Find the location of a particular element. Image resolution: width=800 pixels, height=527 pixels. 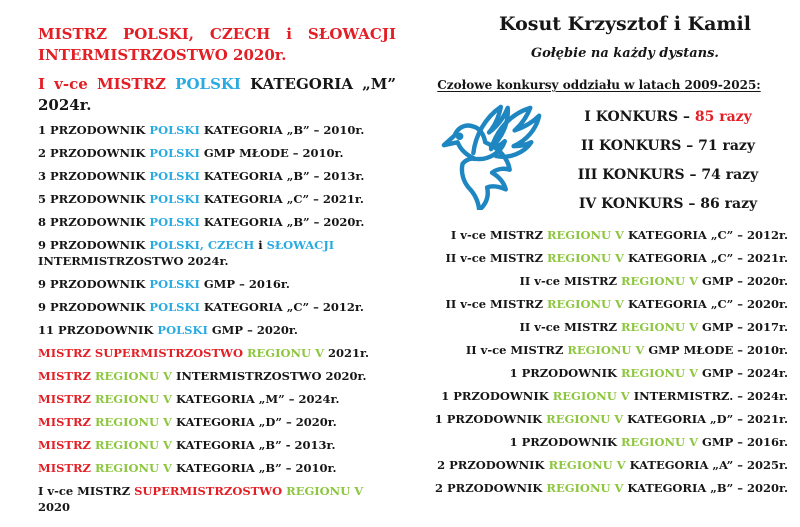

subtitle-motto: Gołębie na każdy dystans. is located at coordinates (625, 53).